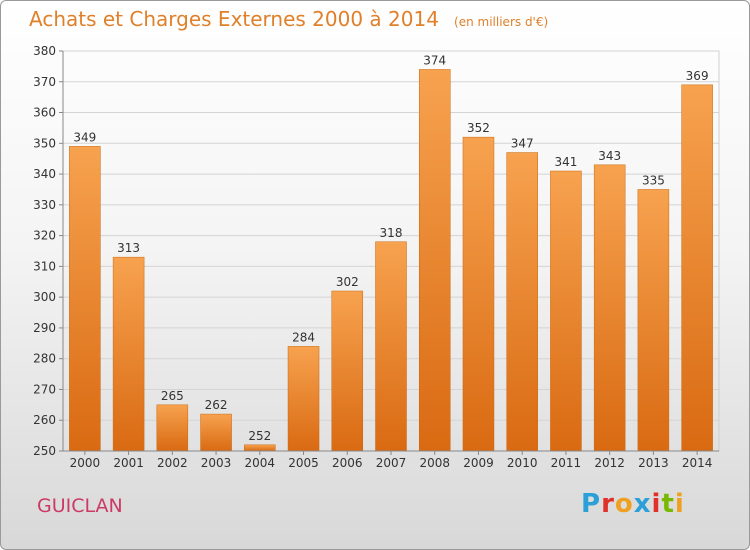  Describe the element at coordinates (668, 504) in the screenshot. I see `logo-letter: t` at that location.